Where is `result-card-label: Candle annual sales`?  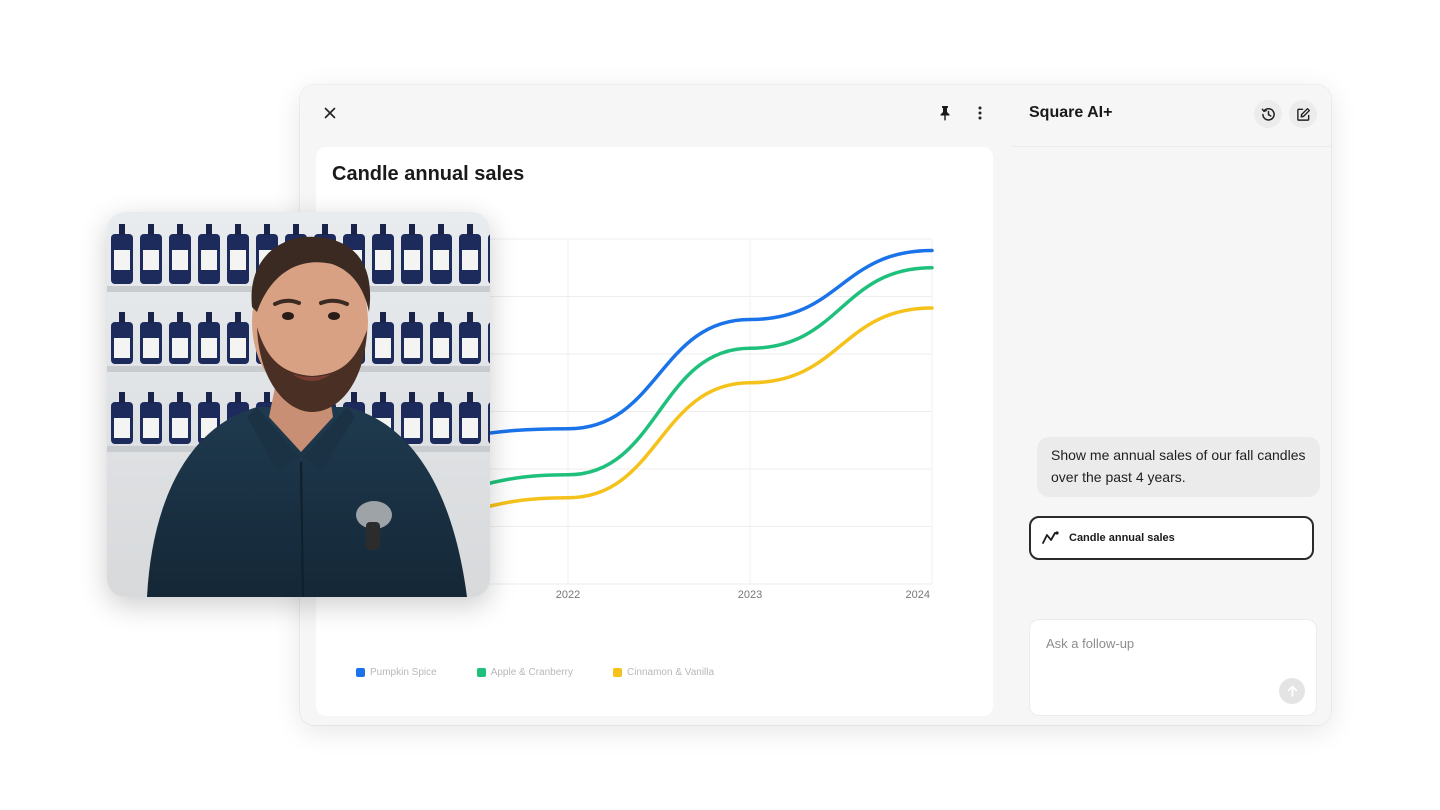 result-card-label: Candle annual sales is located at coordinates (1122, 538).